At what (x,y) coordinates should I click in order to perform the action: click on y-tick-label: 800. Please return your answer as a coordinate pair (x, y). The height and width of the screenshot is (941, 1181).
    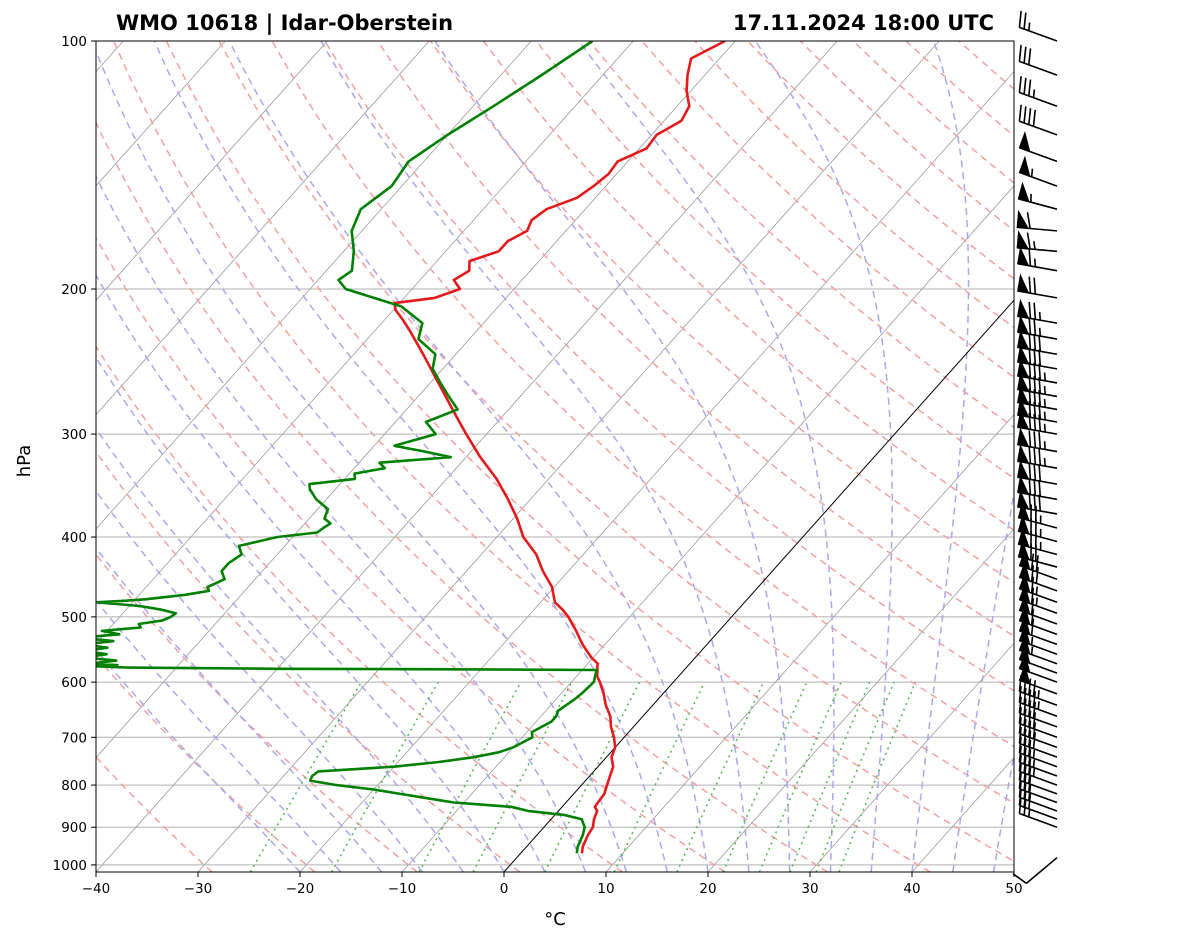
    Looking at the image, I should click on (74, 786).